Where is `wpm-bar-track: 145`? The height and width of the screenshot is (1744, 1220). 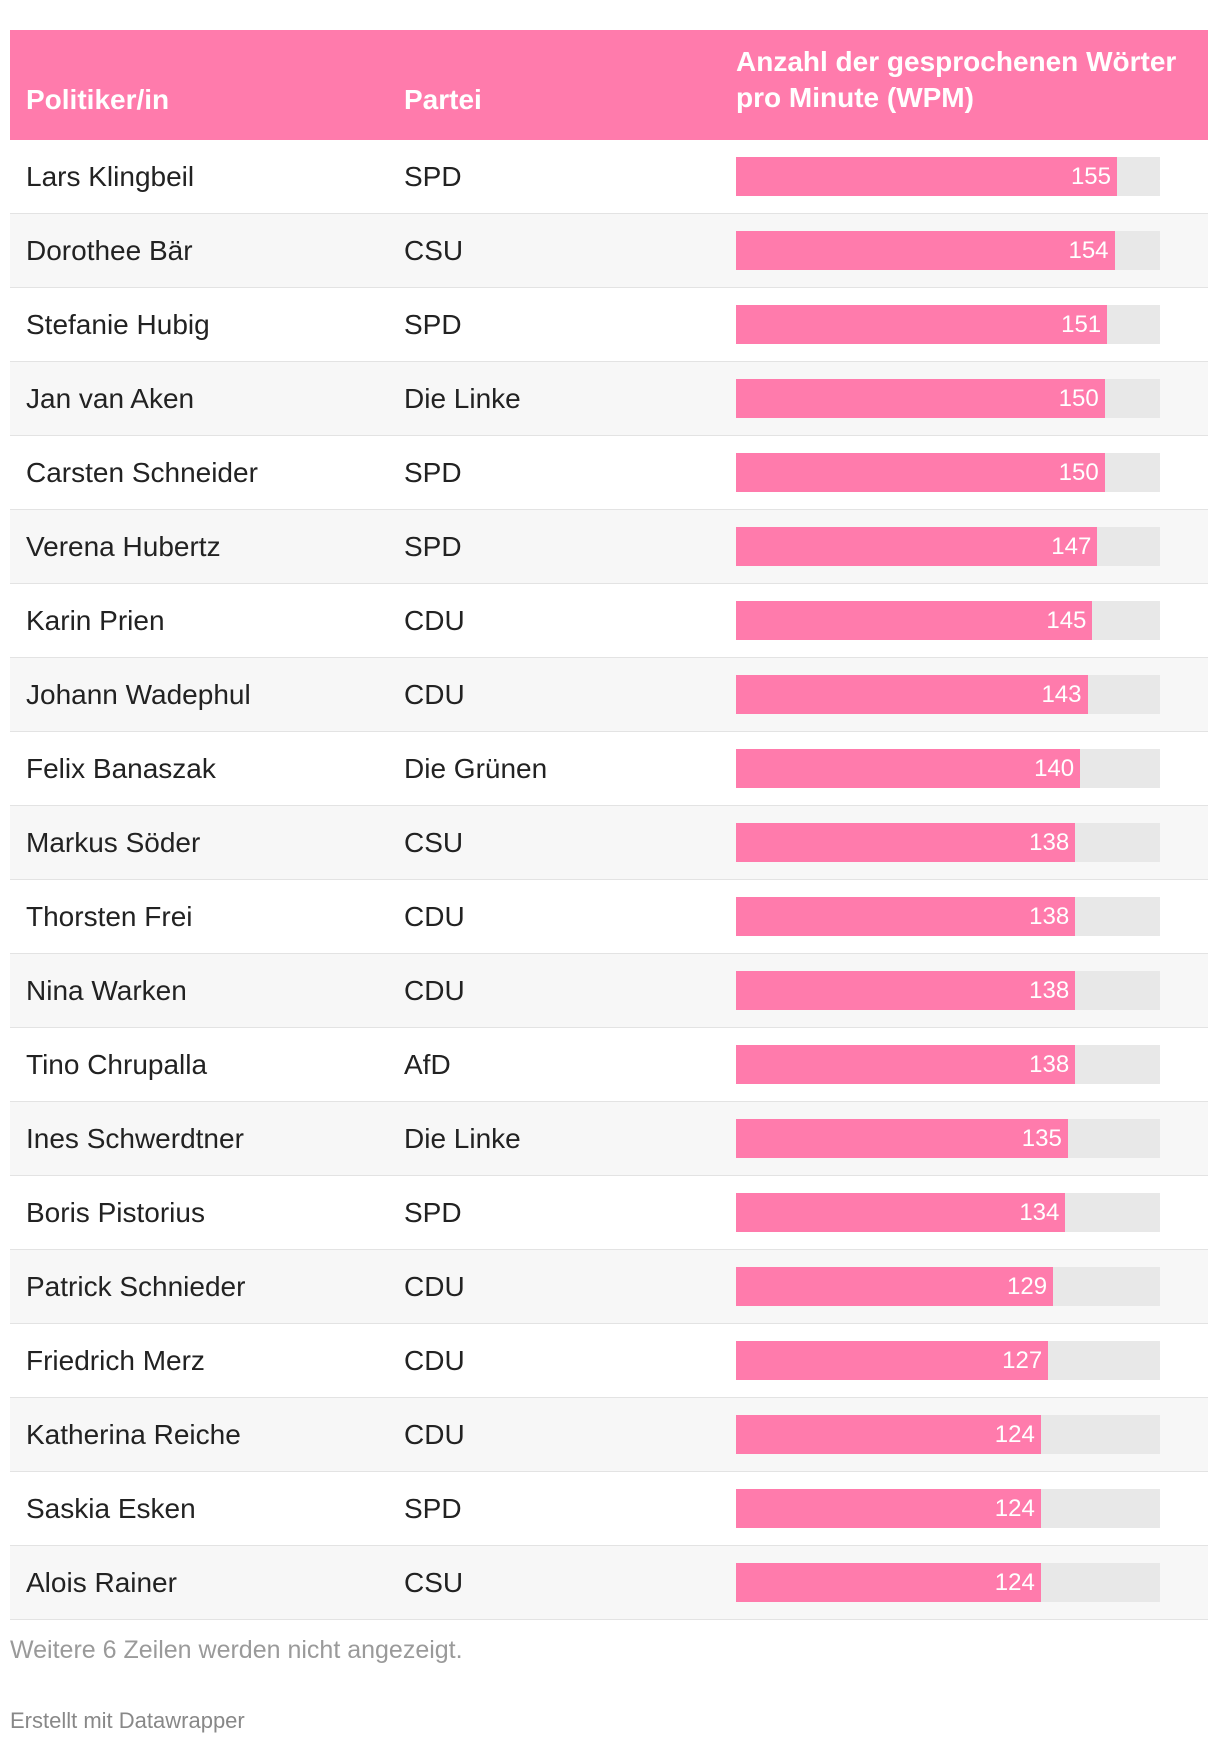
wpm-bar-track: 145 is located at coordinates (948, 620).